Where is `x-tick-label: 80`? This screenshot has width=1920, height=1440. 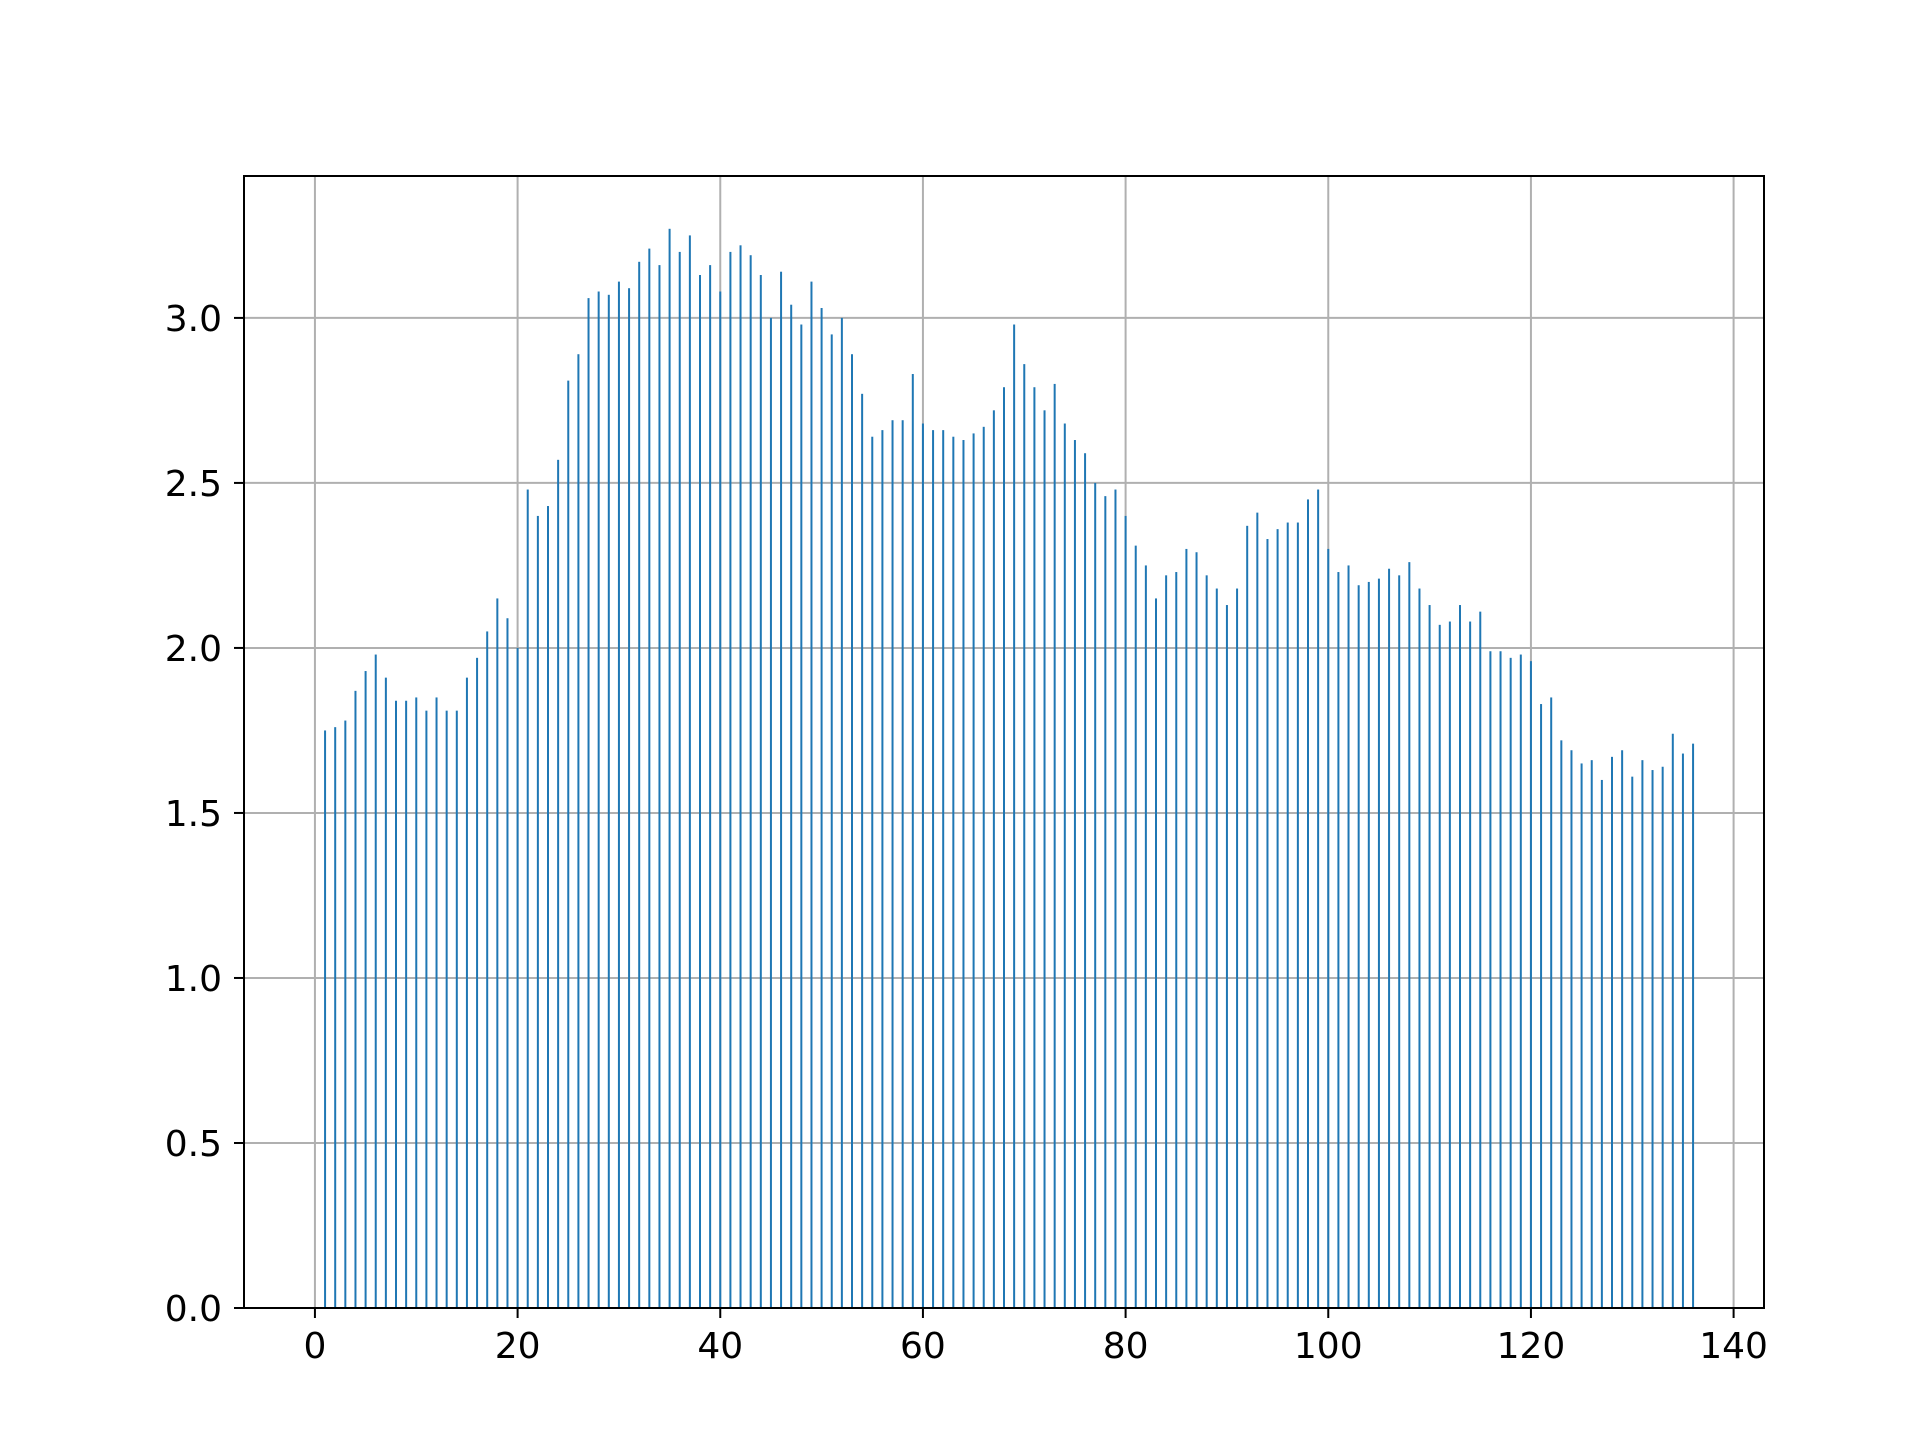
x-tick-label: 80 is located at coordinates (1126, 1346).